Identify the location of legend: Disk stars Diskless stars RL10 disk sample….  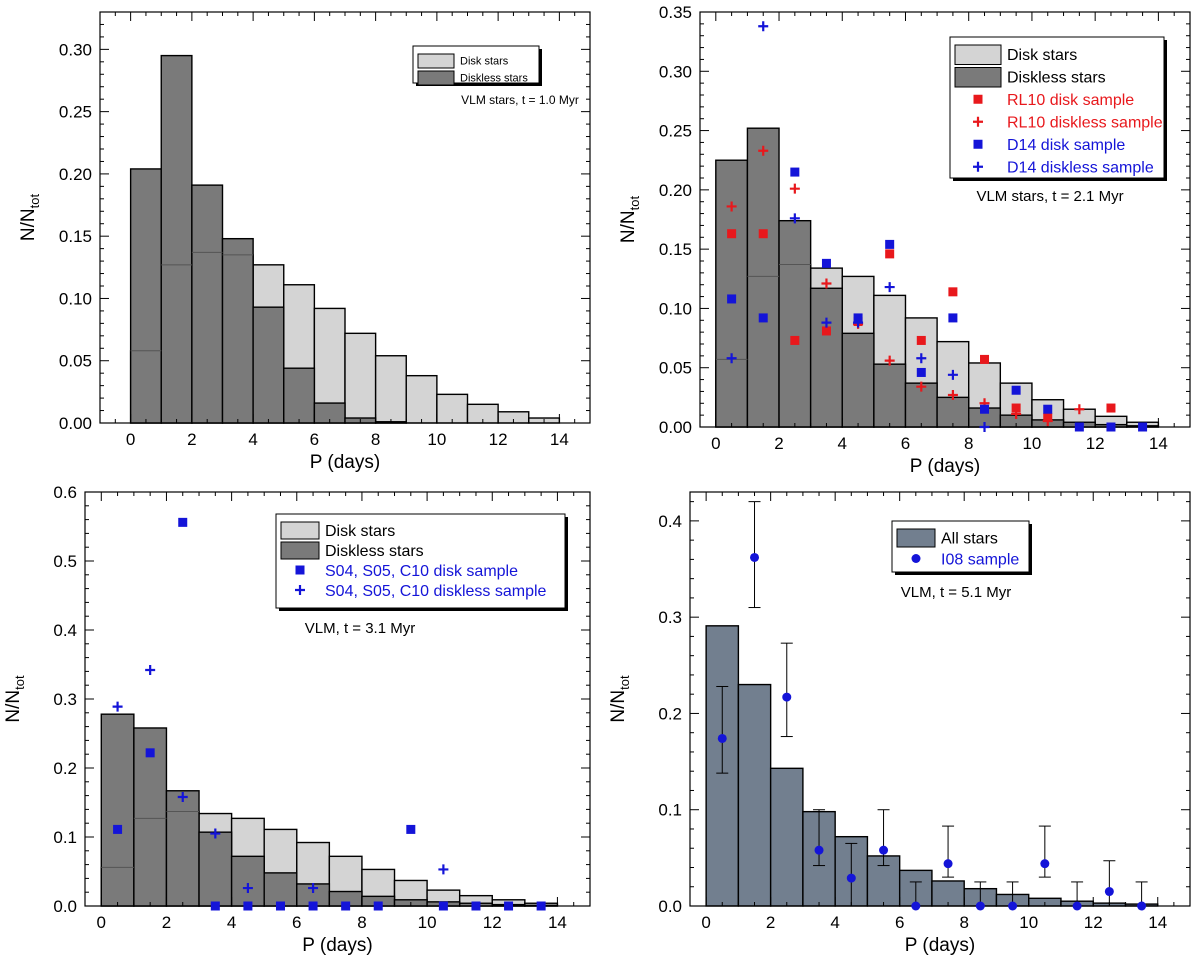
(1058, 108).